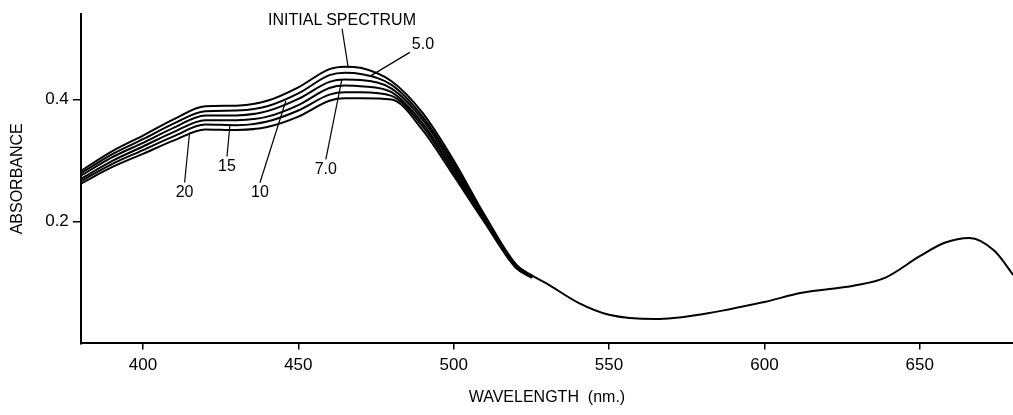 This screenshot has height=415, width=1013. Describe the element at coordinates (17, 179) in the screenshot. I see `y-axis-title: ABSORBANCE` at that location.